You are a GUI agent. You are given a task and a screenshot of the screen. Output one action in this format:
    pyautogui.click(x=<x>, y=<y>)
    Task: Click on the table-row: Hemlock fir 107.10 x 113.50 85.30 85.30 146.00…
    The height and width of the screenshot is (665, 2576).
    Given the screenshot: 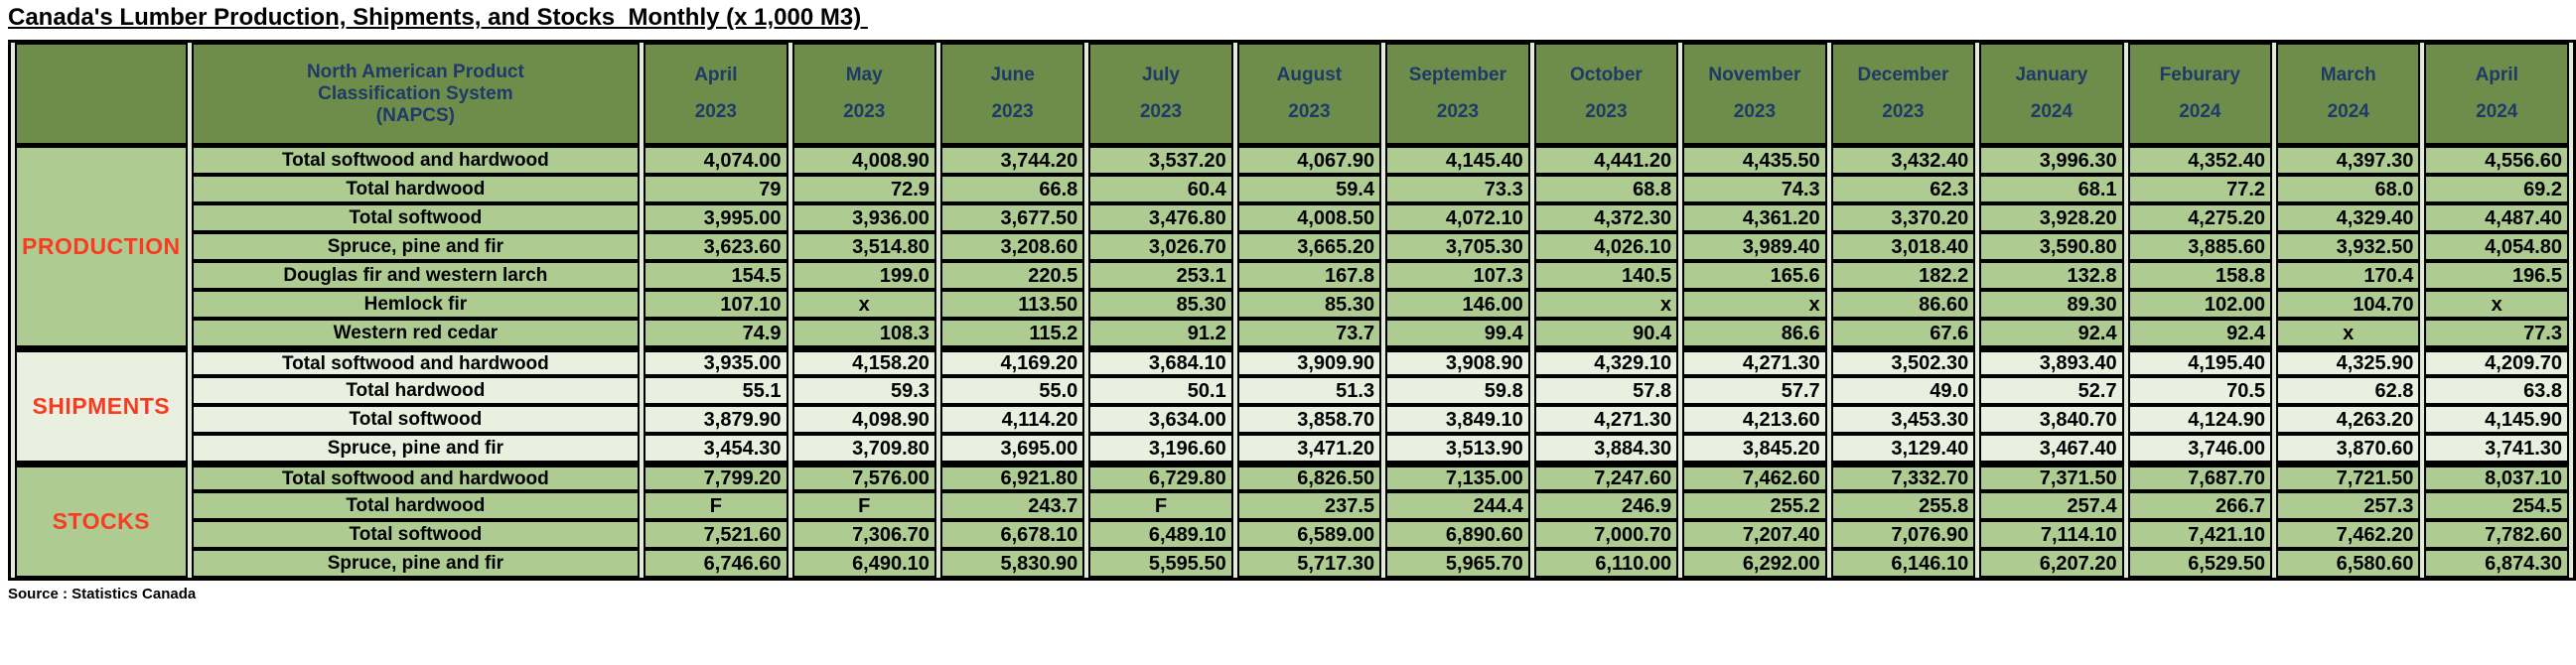 What is the action you would take?
    pyautogui.click(x=1292, y=304)
    